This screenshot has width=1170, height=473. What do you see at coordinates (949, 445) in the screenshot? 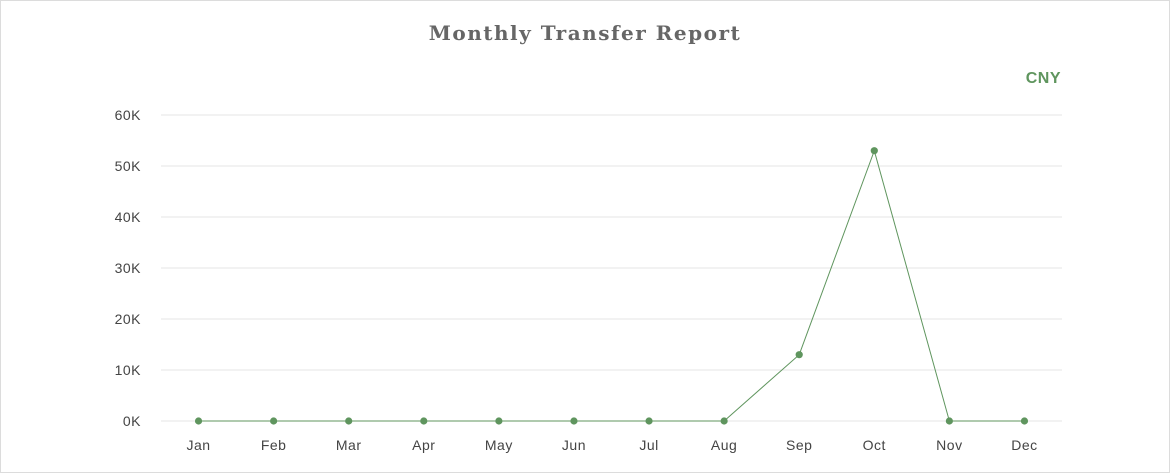
I see `x-tick-label: Nov` at bounding box center [949, 445].